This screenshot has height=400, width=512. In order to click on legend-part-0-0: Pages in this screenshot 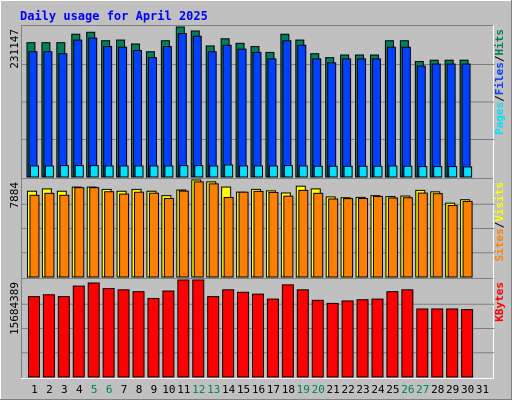, I will do `click(499, 118)`.